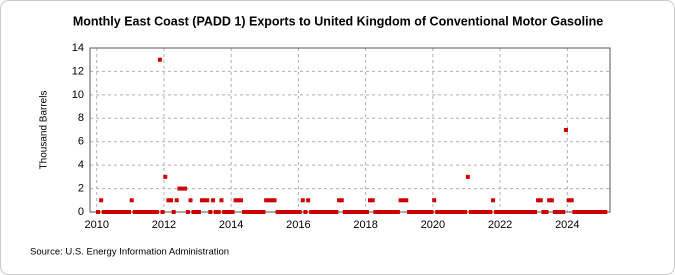 This screenshot has height=275, width=675. I want to click on y-tick-label: 14, so click(78, 48).